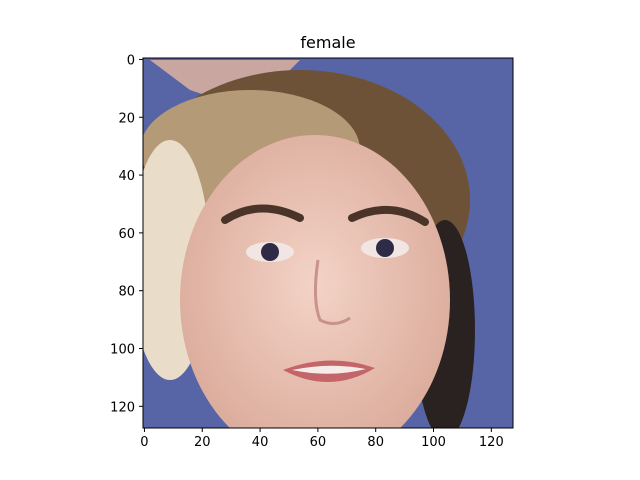 The width and height of the screenshot is (640, 480). Describe the element at coordinates (126, 234) in the screenshot. I see `y-tick-label: 60` at that location.